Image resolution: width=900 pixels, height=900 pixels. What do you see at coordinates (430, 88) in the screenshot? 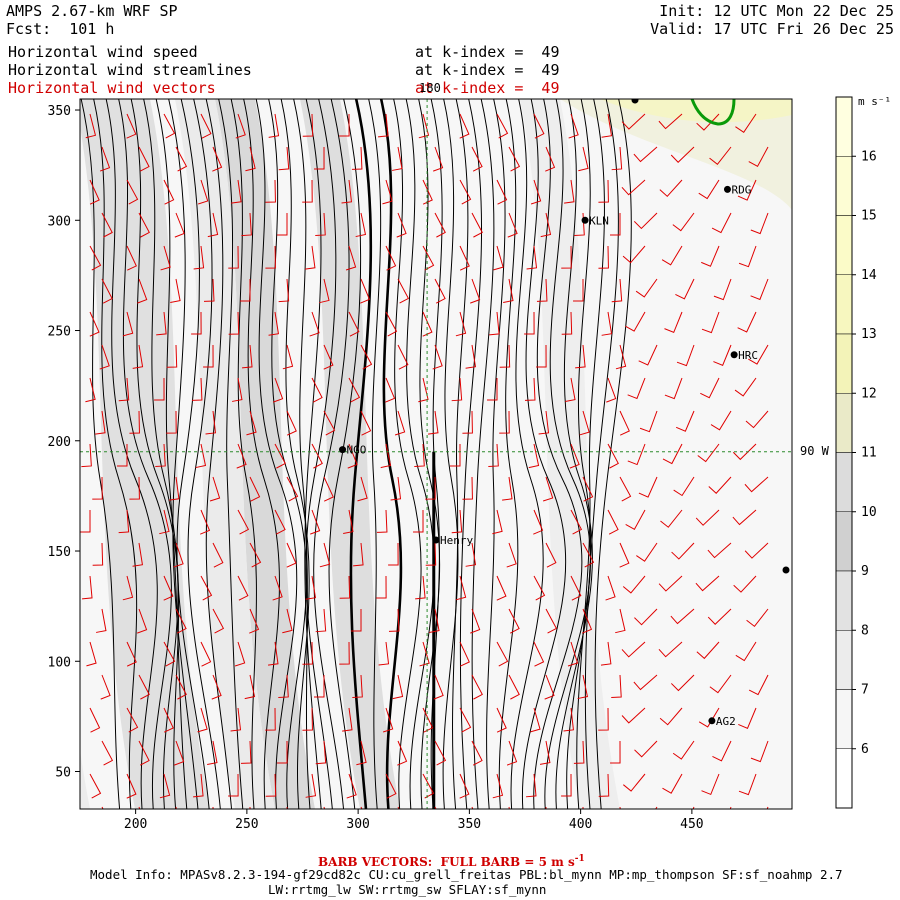
I see `meridian-label: 180` at bounding box center [430, 88].